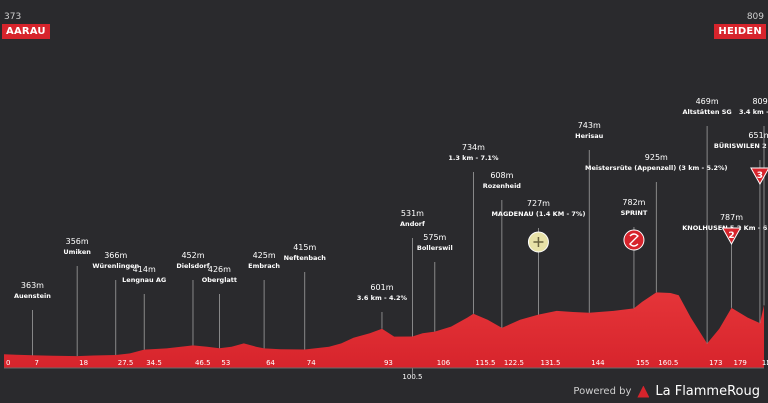  Describe the element at coordinates (219, 280) in the screenshot. I see `annotation-name: Oberglatt` at that location.